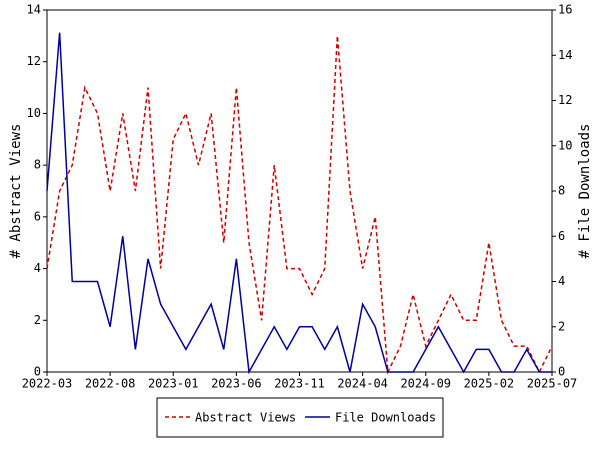  I want to click on y-tick-label: 14, so click(34, 10).